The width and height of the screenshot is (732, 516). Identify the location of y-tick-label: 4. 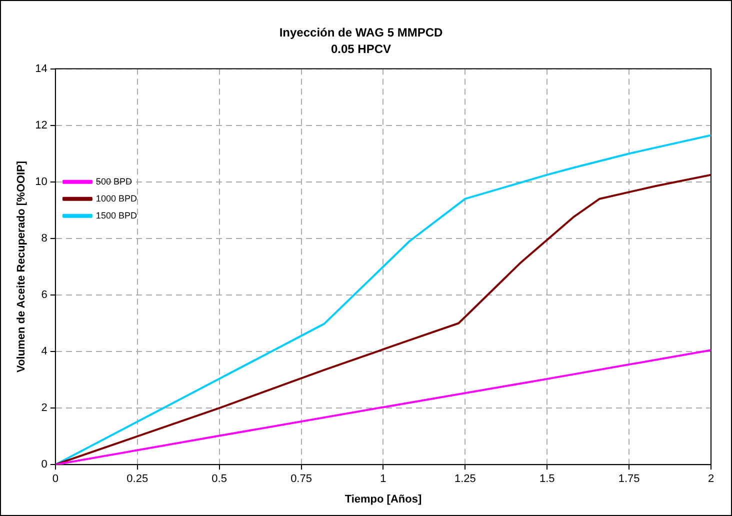
(44, 352).